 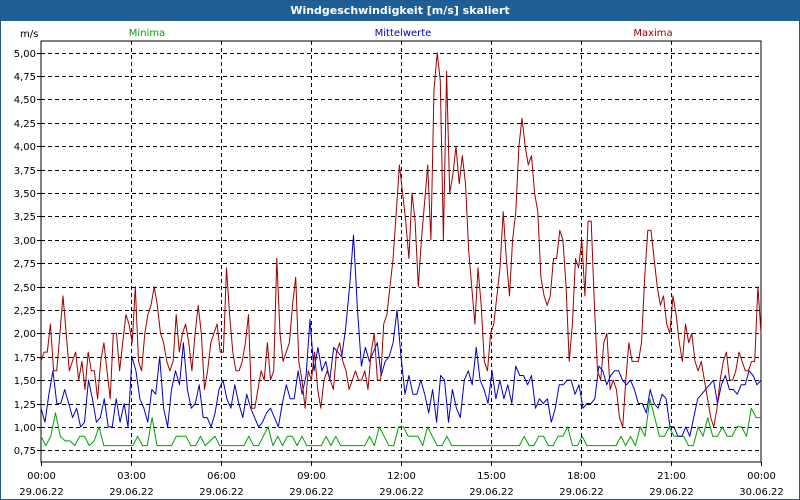 What do you see at coordinates (25, 288) in the screenshot?
I see `y-tick-label: 2,50` at bounding box center [25, 288].